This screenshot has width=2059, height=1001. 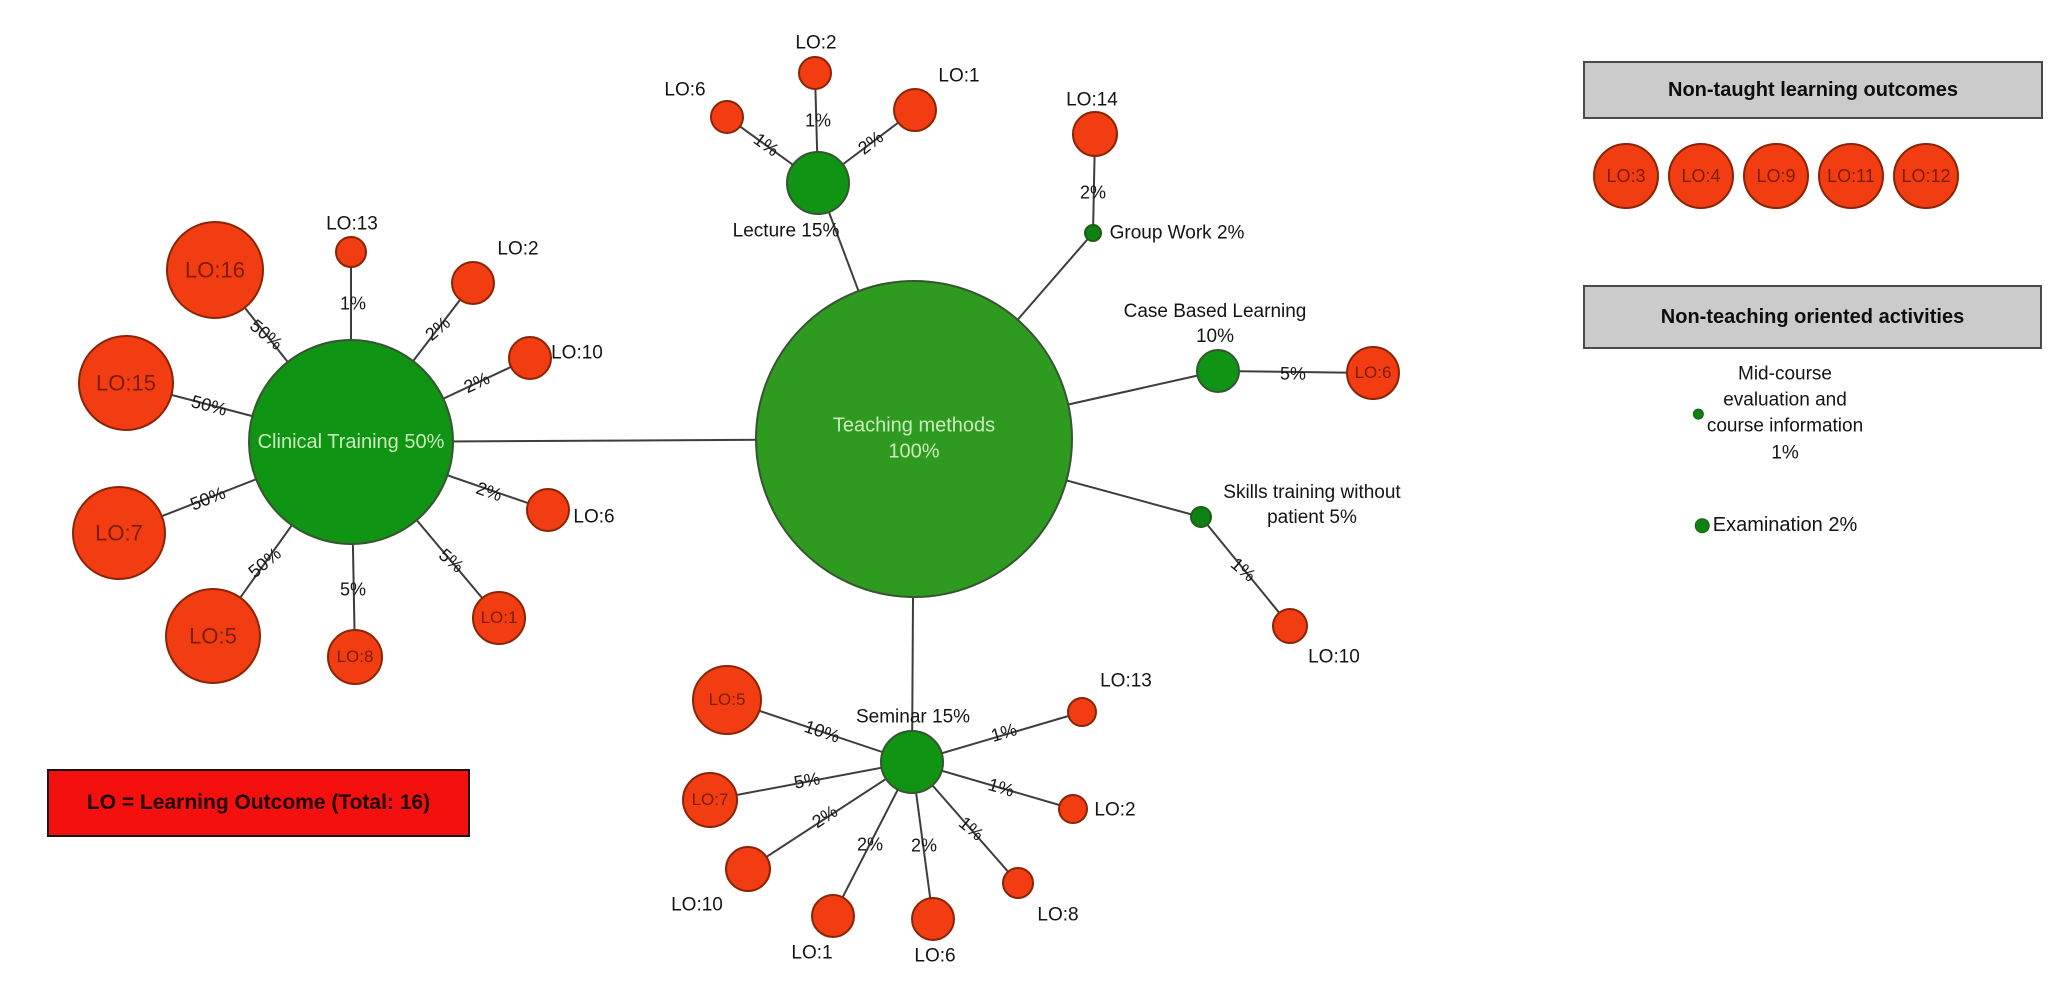 I want to click on node-c1, so click(x=499, y=618).